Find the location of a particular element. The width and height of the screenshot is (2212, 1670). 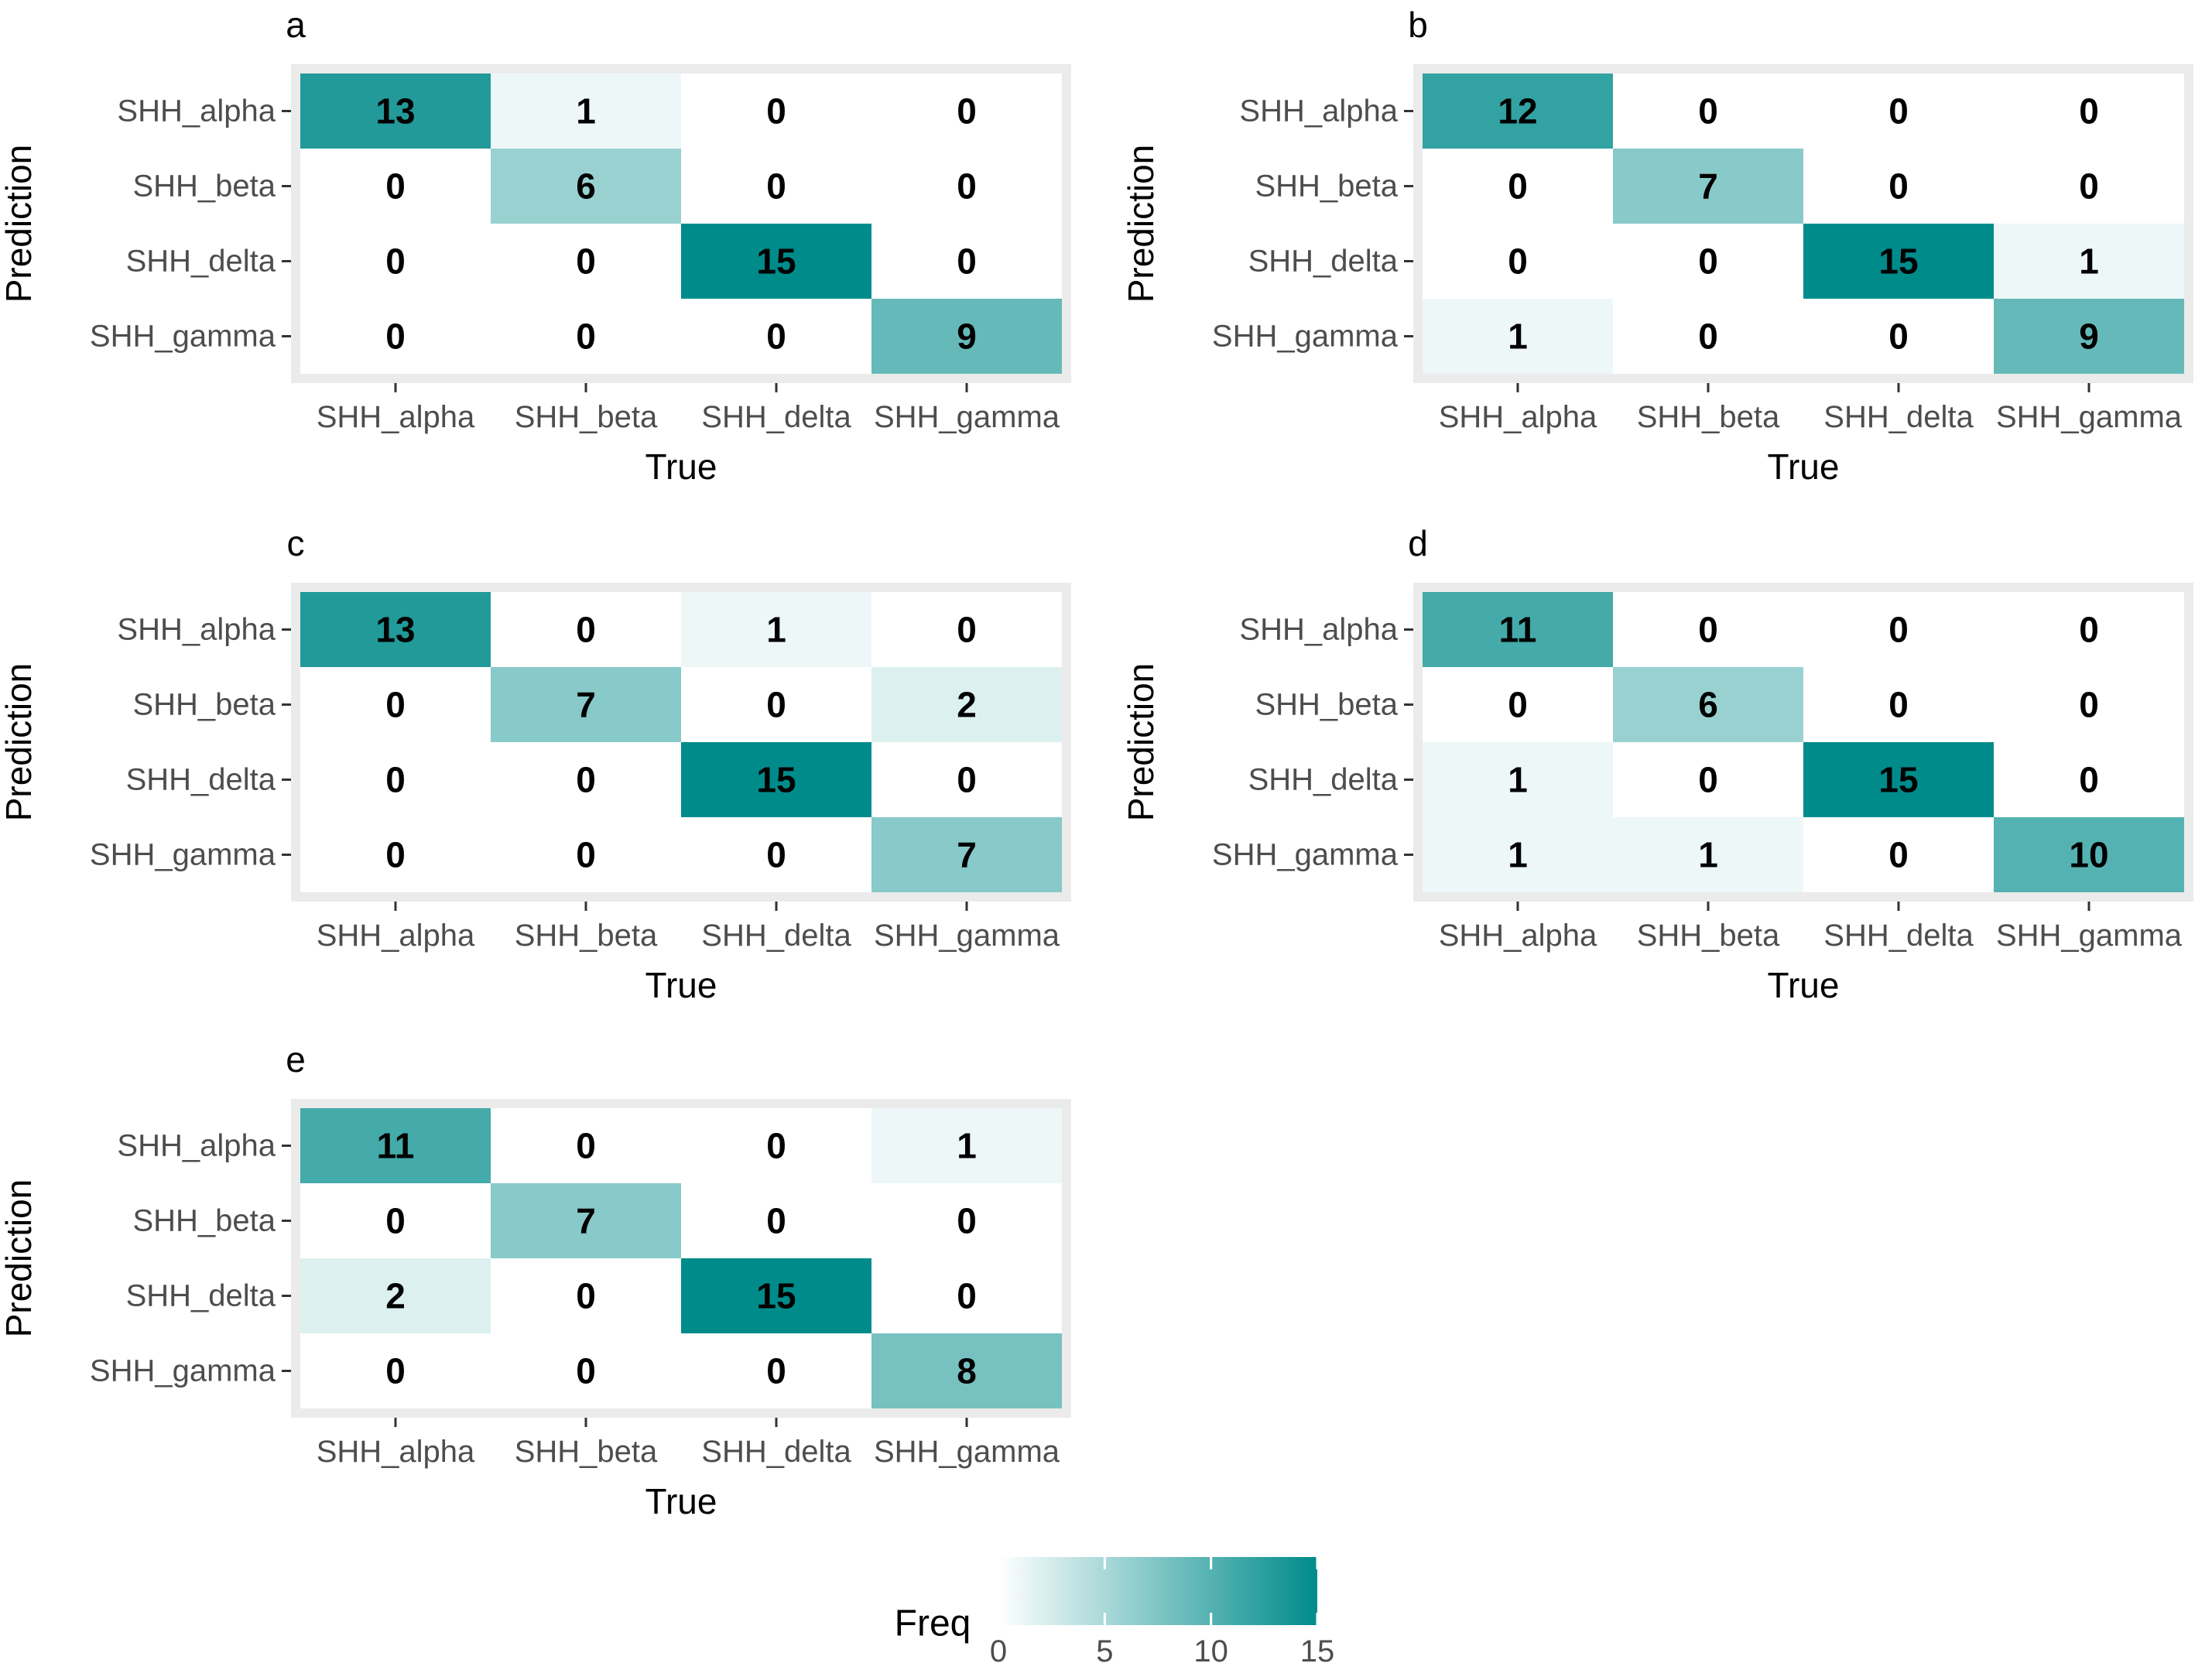

cell-value-label: 2 is located at coordinates (967, 705).